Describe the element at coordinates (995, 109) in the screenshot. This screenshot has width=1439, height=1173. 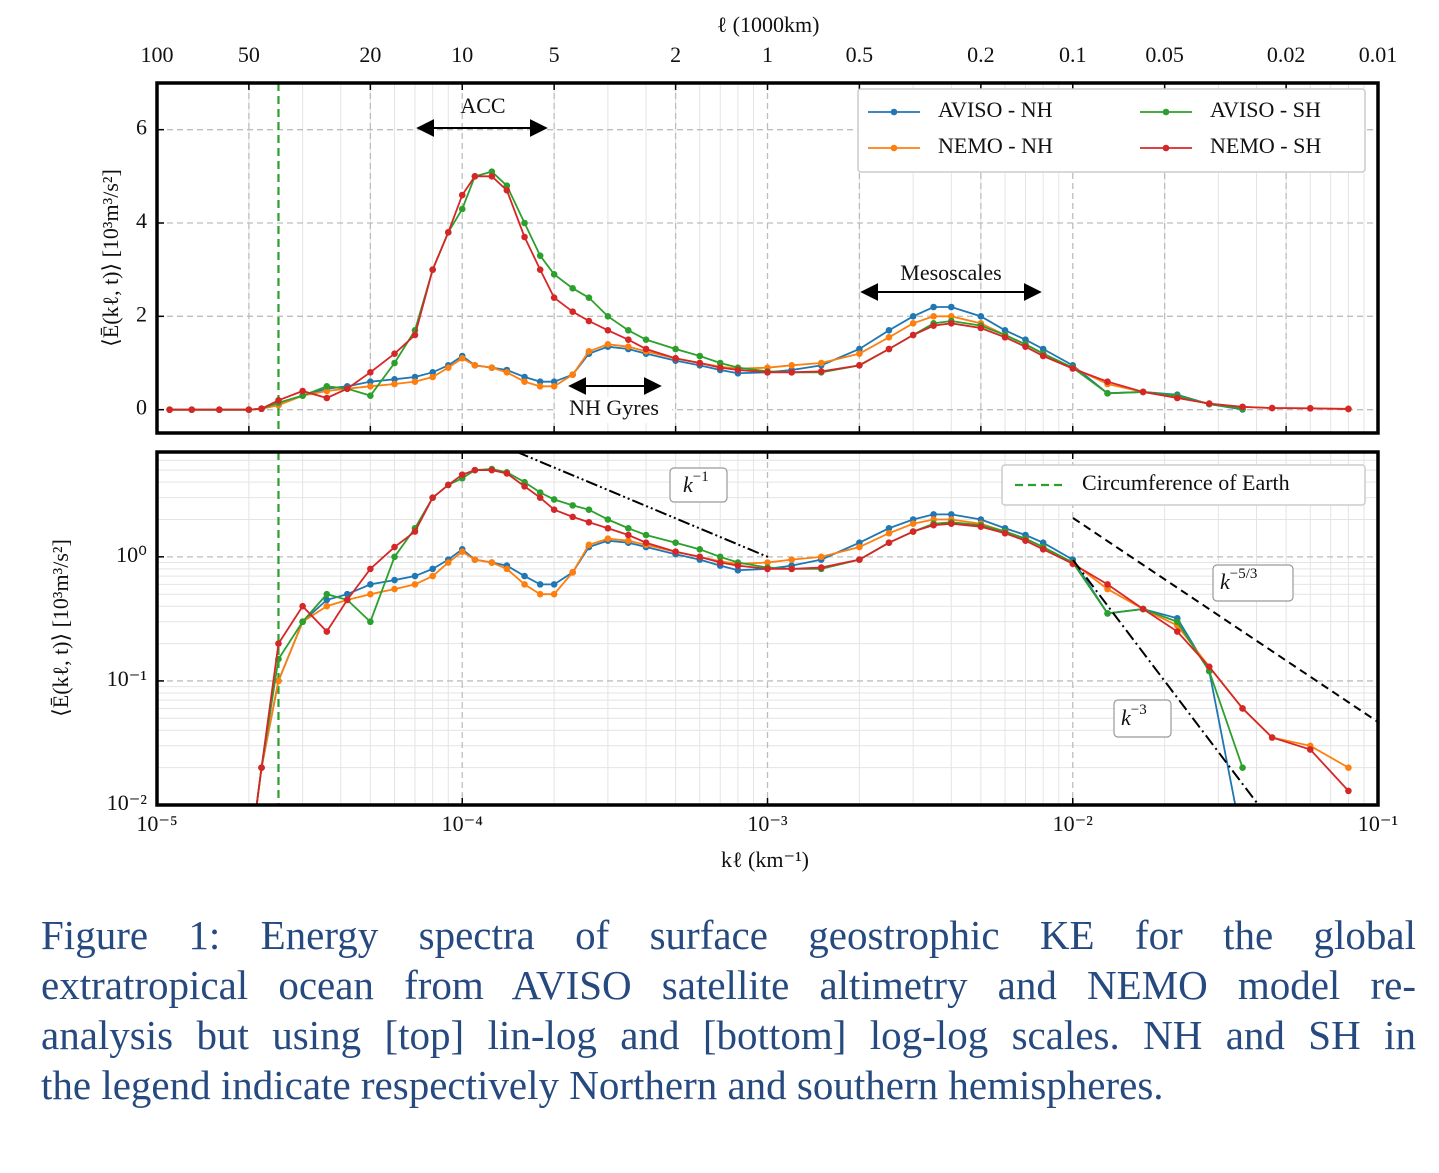
I see `legend-label: AVISO - NH` at that location.